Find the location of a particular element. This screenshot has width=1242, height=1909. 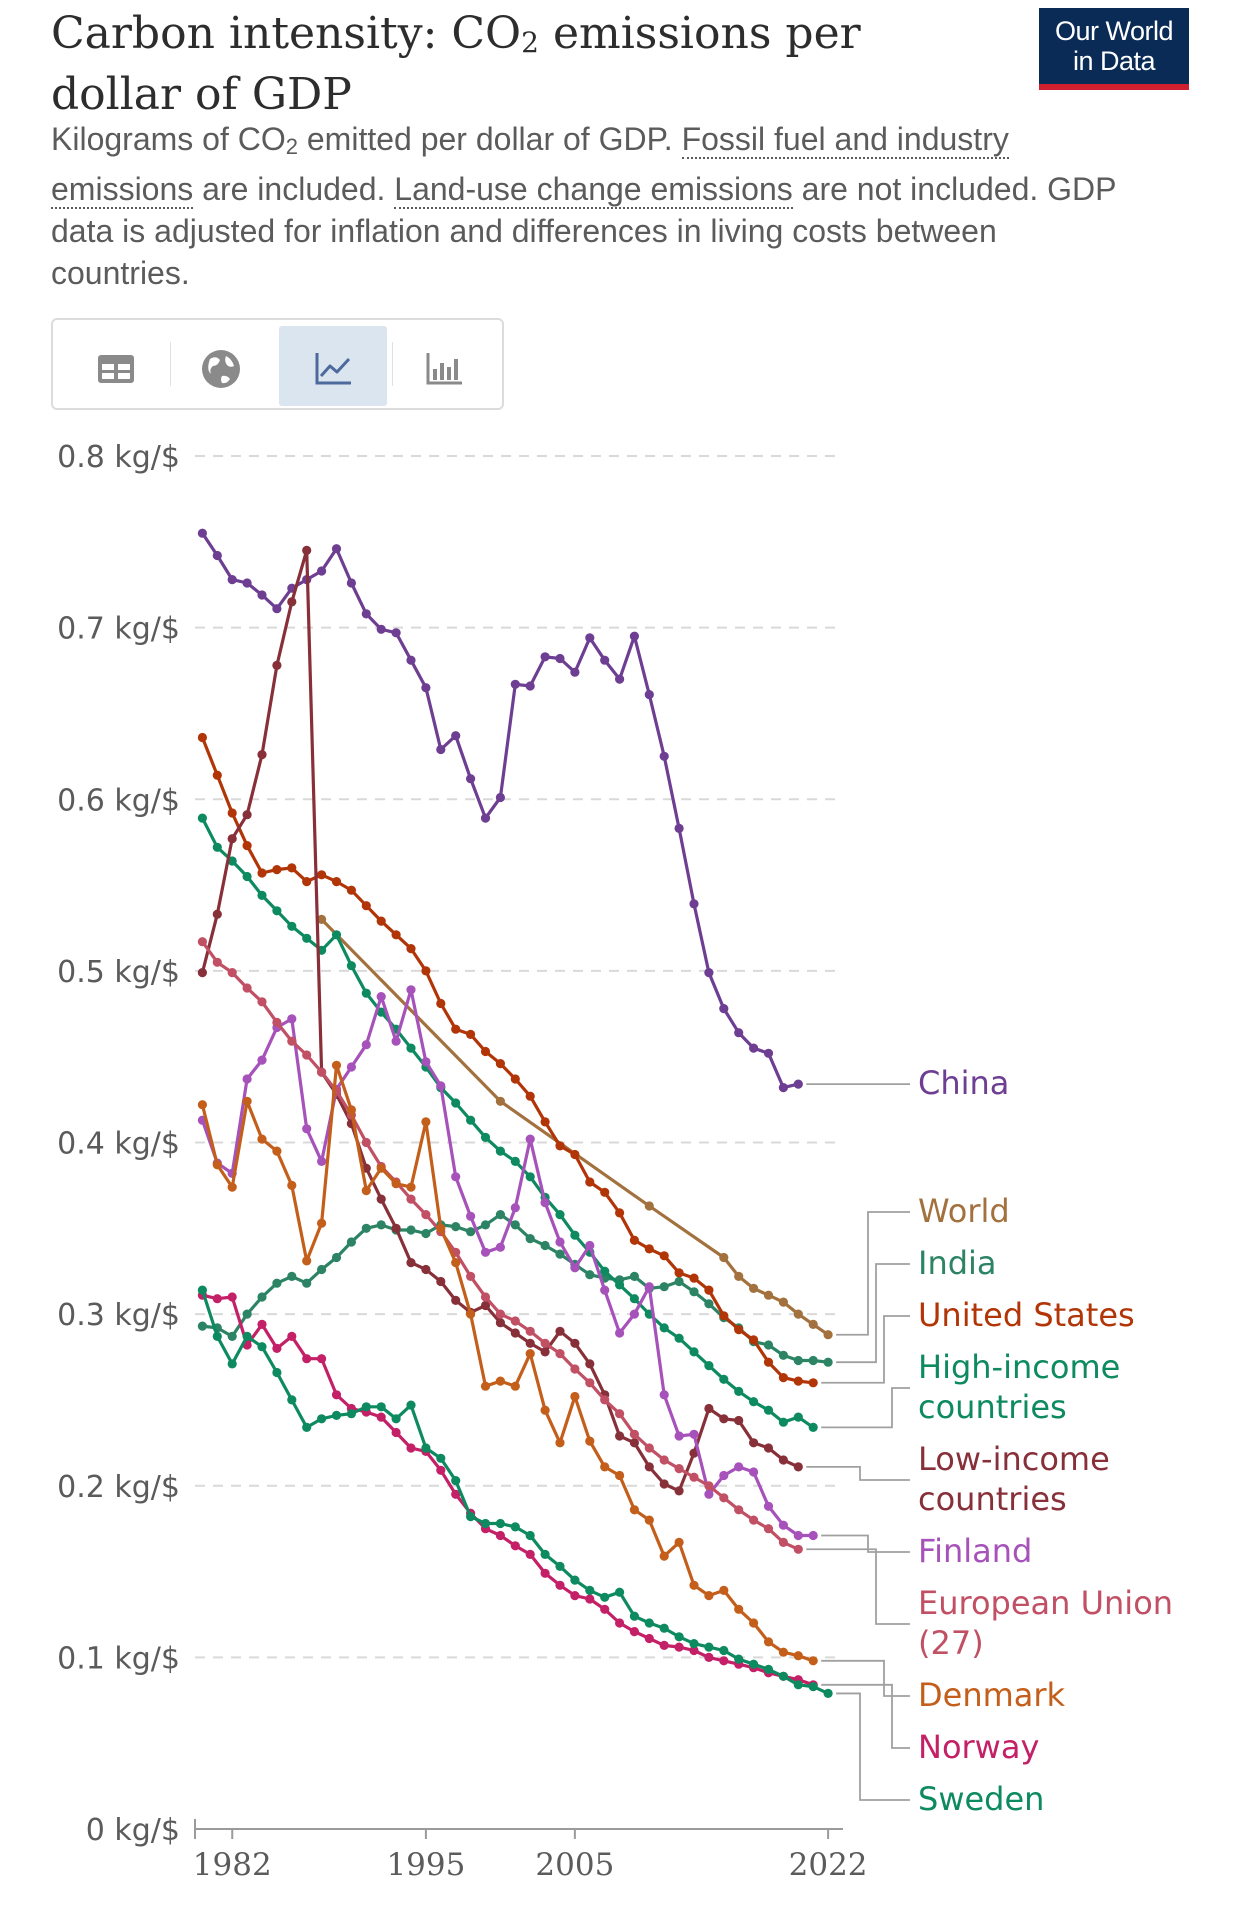

series-label: United States is located at coordinates (1026, 1315).